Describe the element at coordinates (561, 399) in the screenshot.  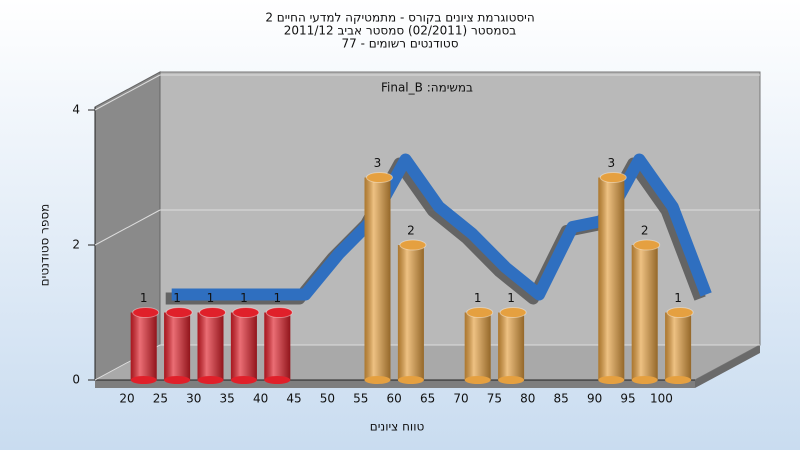
I see `x-tick-label: 85` at that location.